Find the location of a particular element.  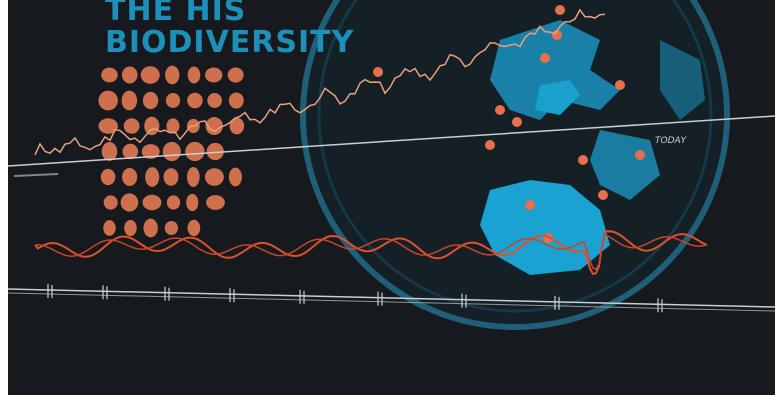

small-label is located at coordinates (36, 175).